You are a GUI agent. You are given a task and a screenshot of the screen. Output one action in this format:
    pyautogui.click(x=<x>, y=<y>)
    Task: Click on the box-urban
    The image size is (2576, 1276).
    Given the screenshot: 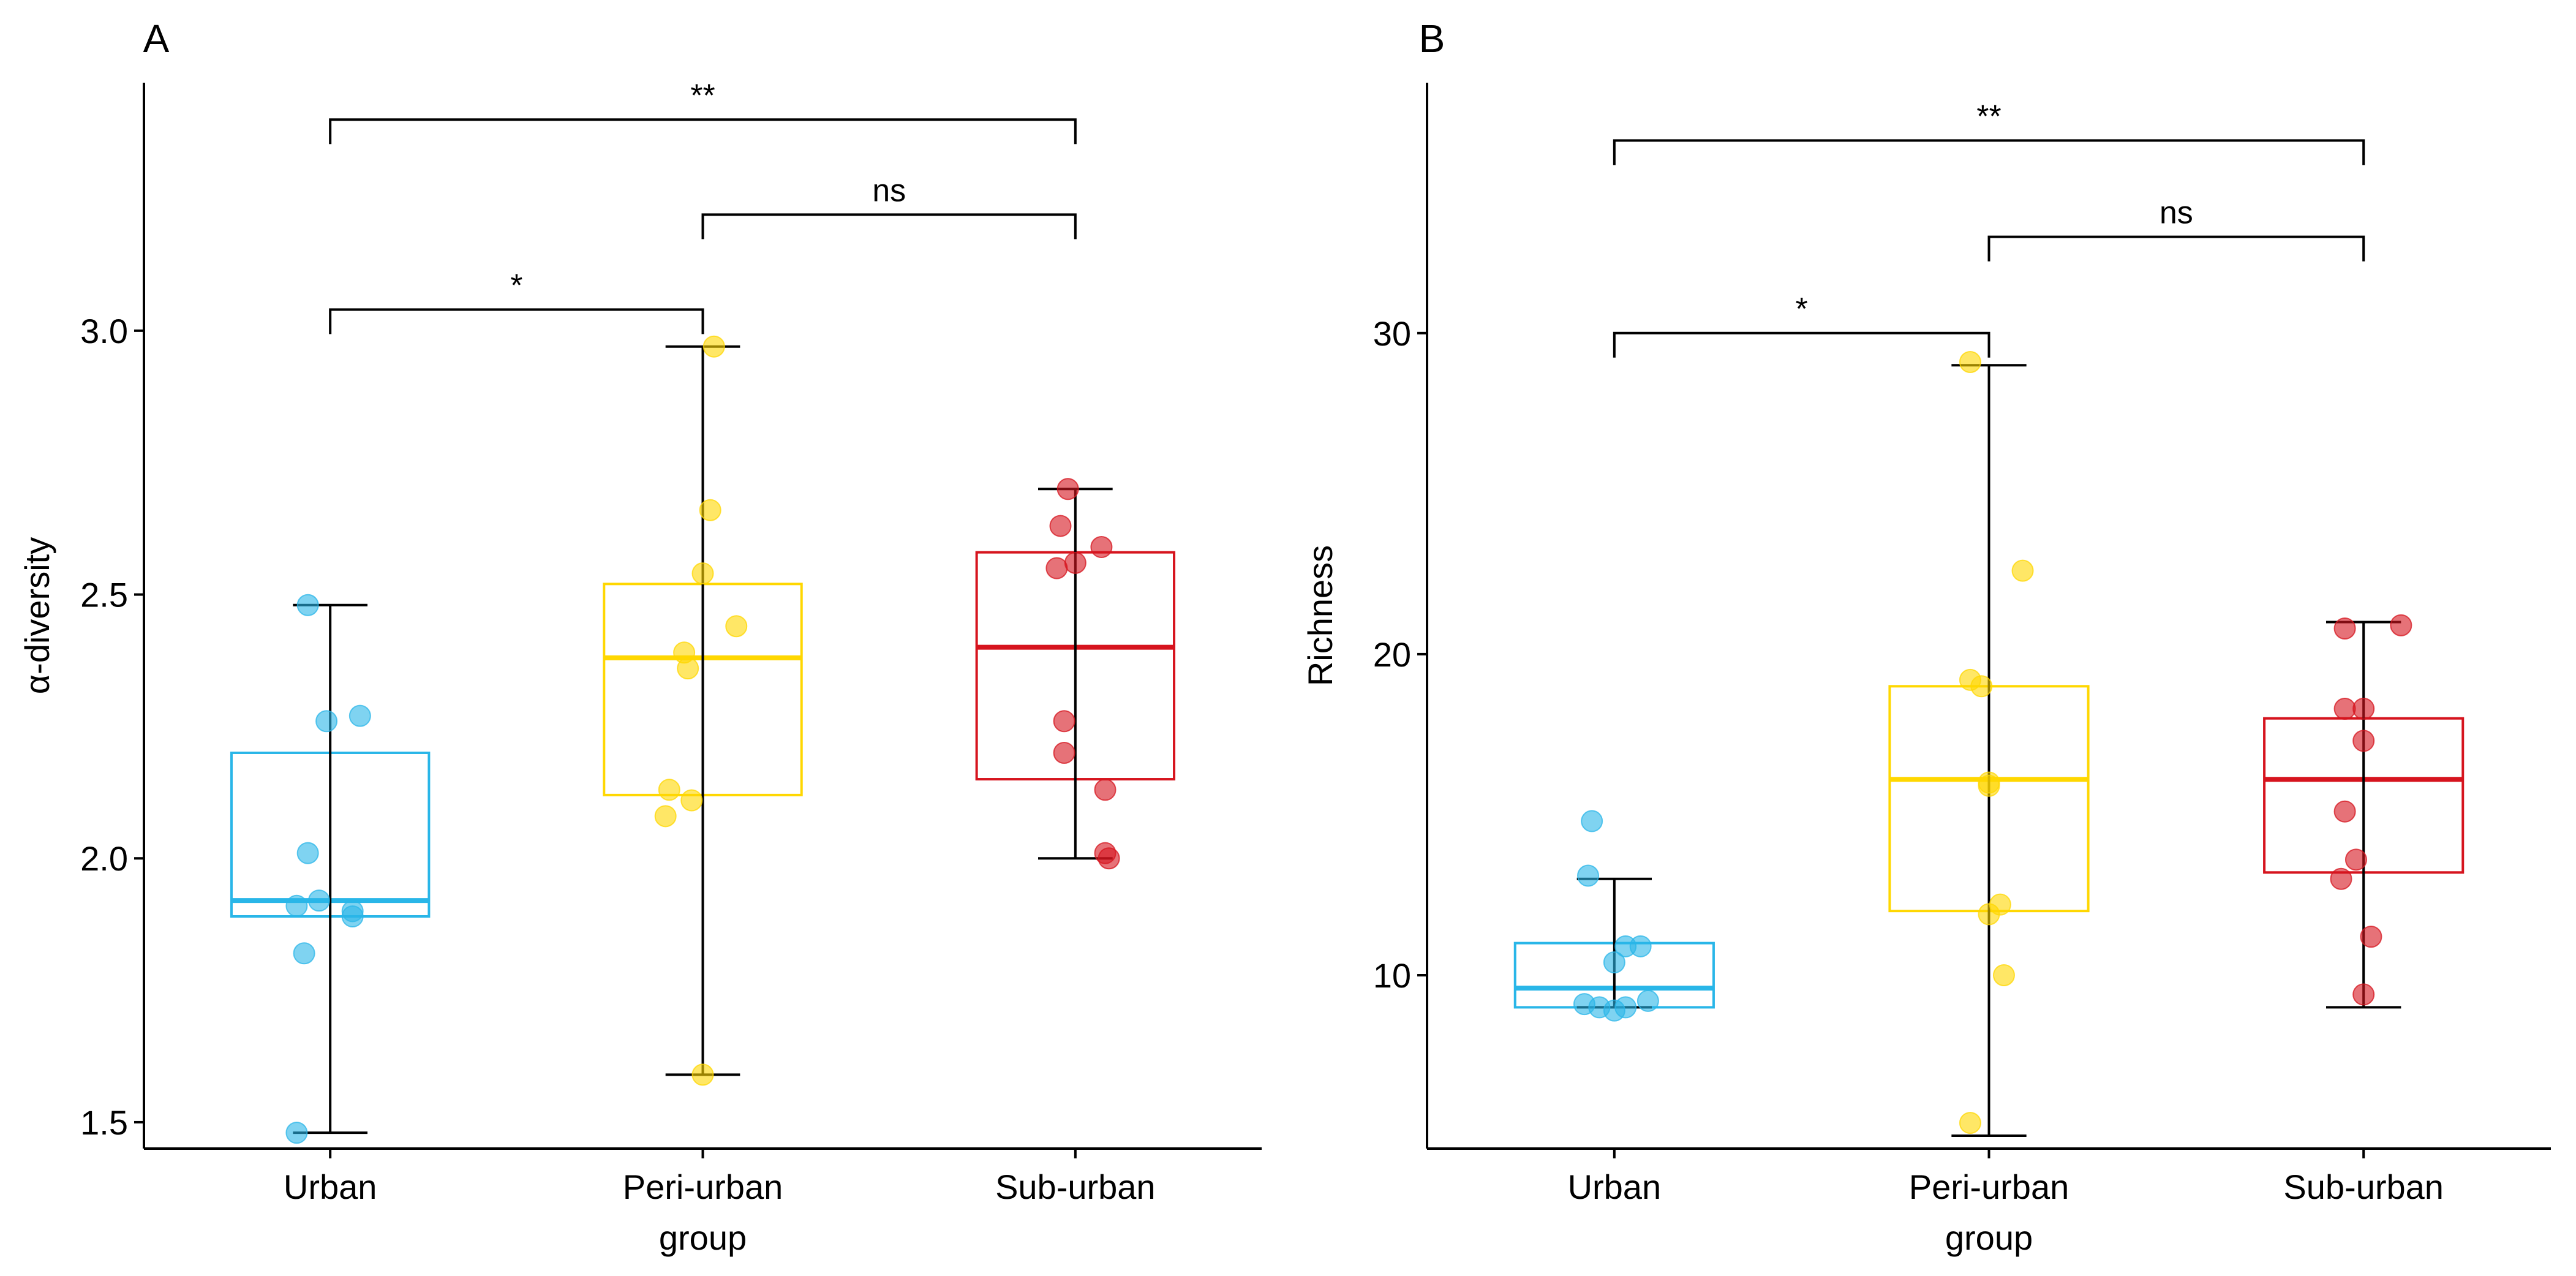 What is the action you would take?
    pyautogui.click(x=330, y=869)
    